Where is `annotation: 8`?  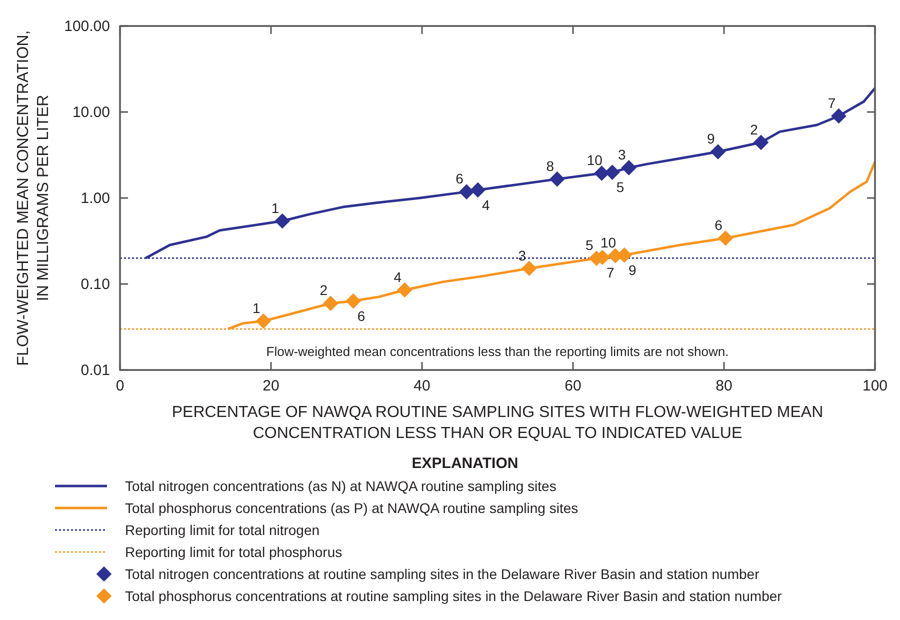
annotation: 8 is located at coordinates (550, 166).